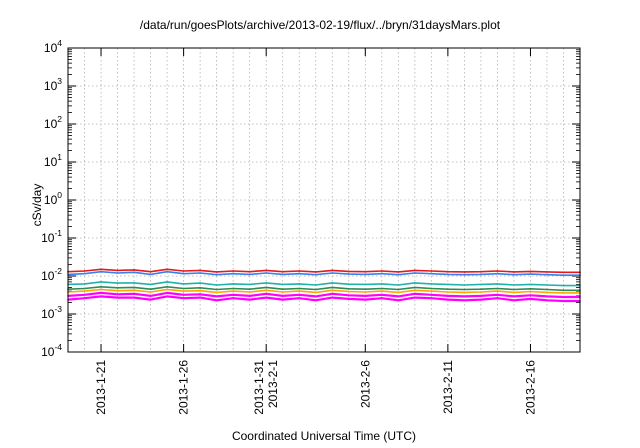  Describe the element at coordinates (448, 387) in the screenshot. I see `x-tick-label: 2013-2-11` at that location.